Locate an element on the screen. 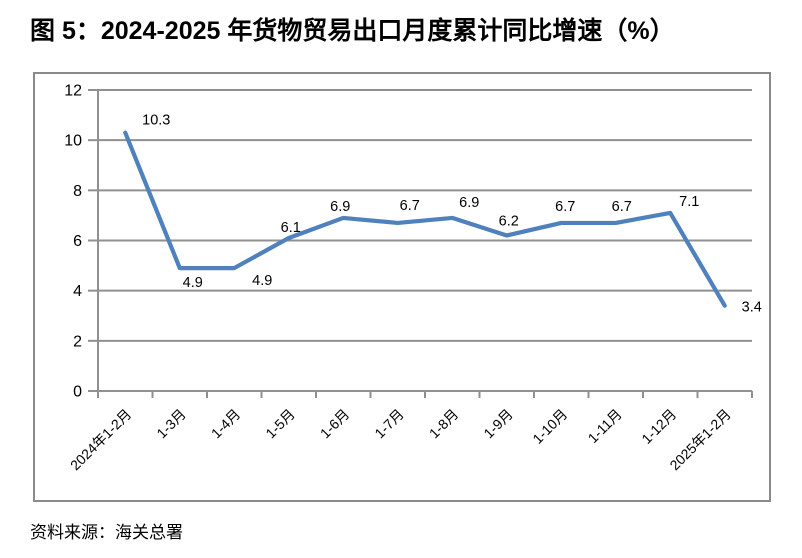  x-tick-label: 1-9月 is located at coordinates (498, 424).